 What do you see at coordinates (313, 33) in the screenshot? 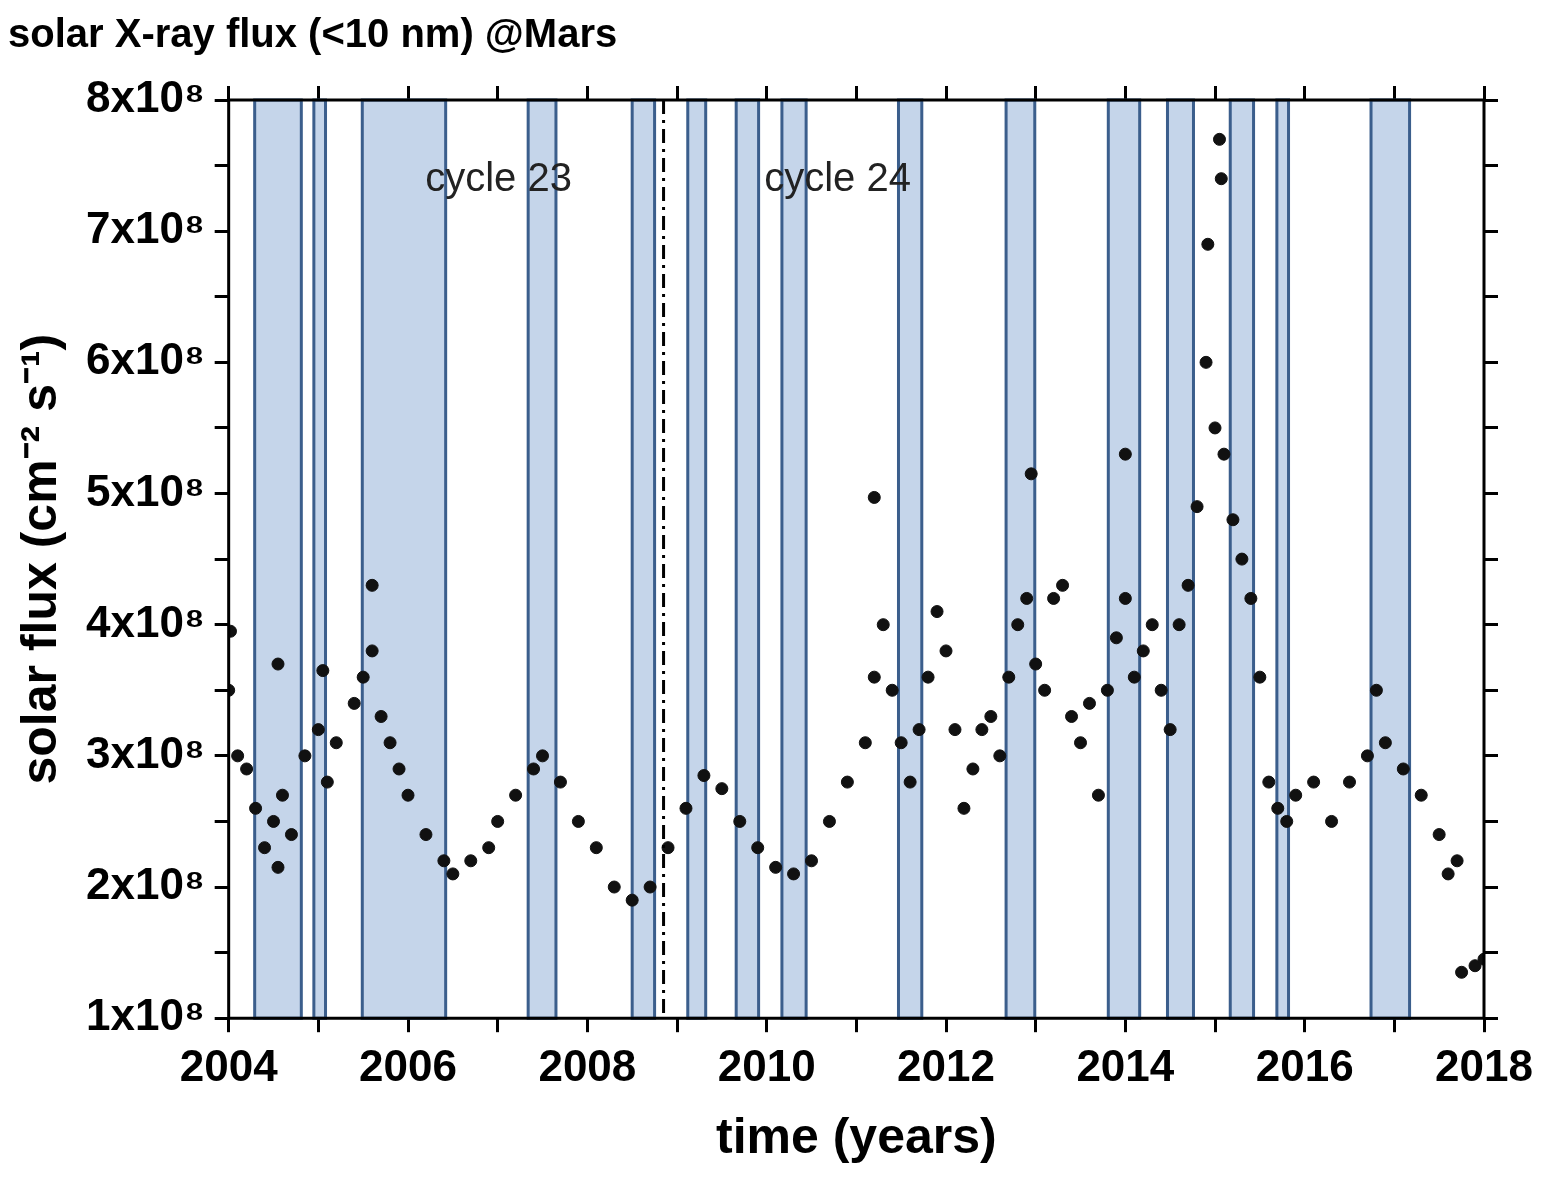
I see `chart-title: solar X-ray flux (<10 nm) @Mars` at bounding box center [313, 33].